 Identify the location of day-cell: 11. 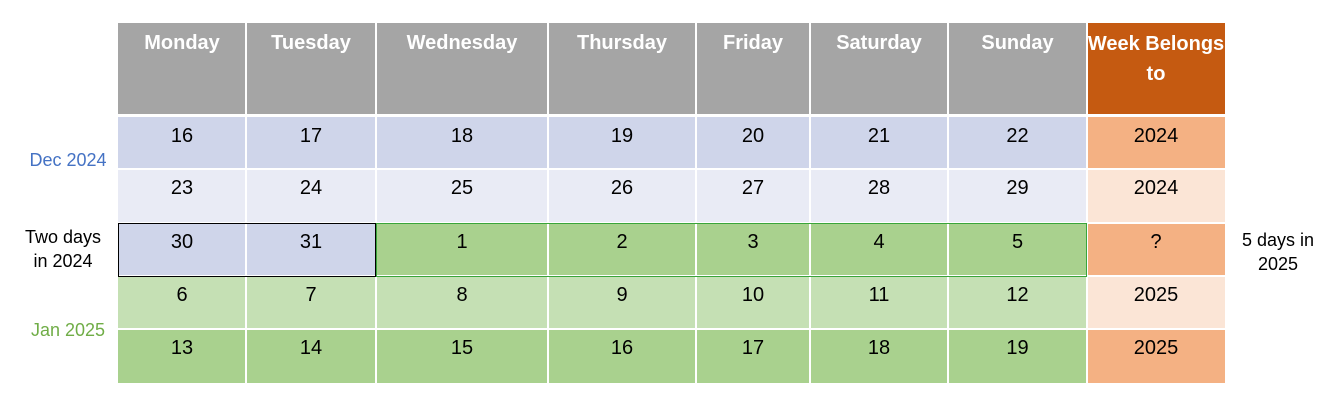
(879, 303).